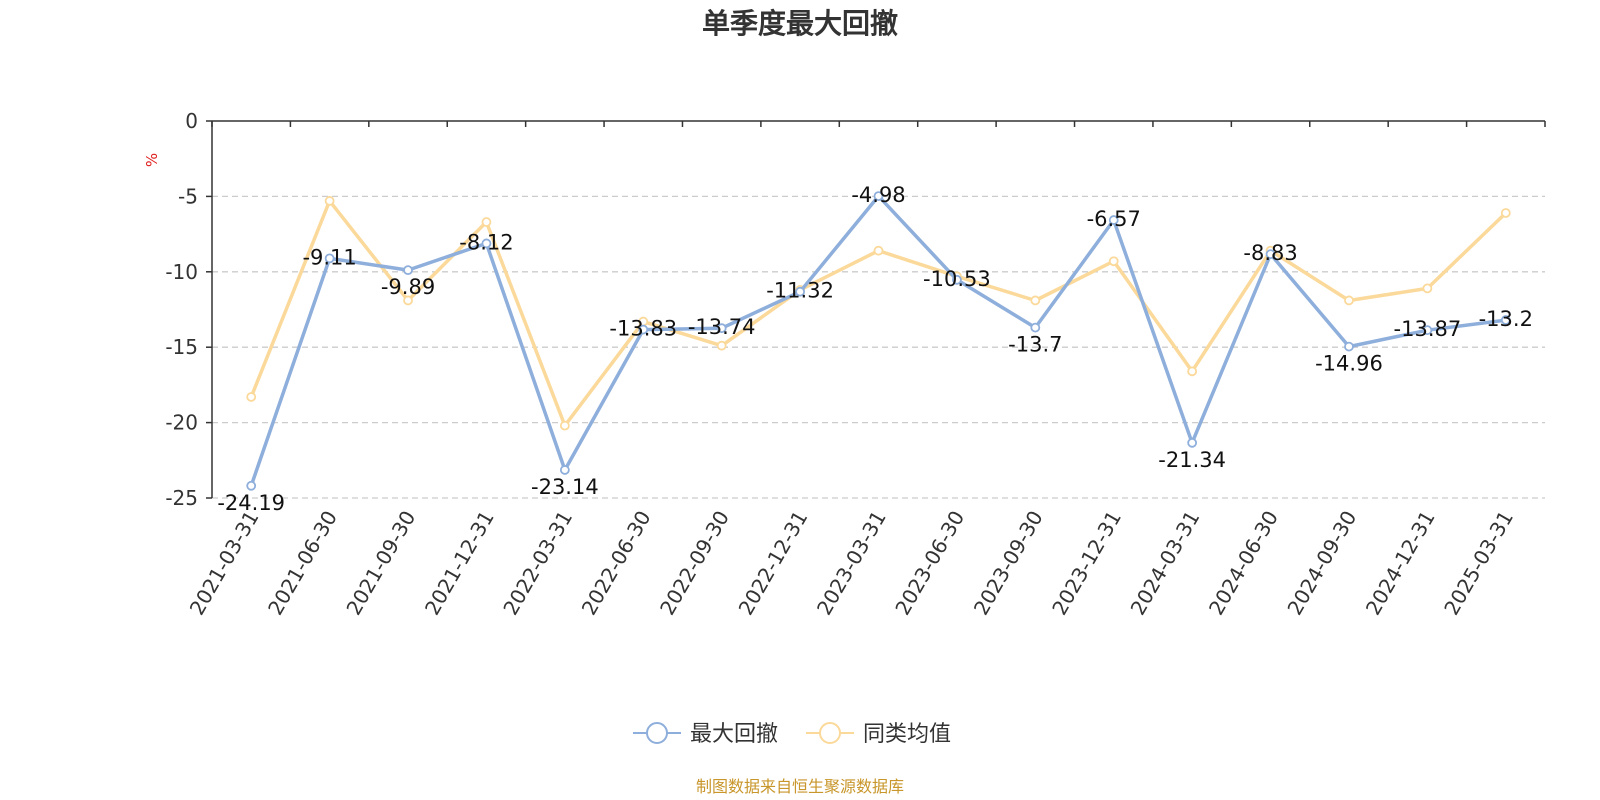 The image size is (1600, 800). I want to click on data-label: -14.96, so click(1349, 364).